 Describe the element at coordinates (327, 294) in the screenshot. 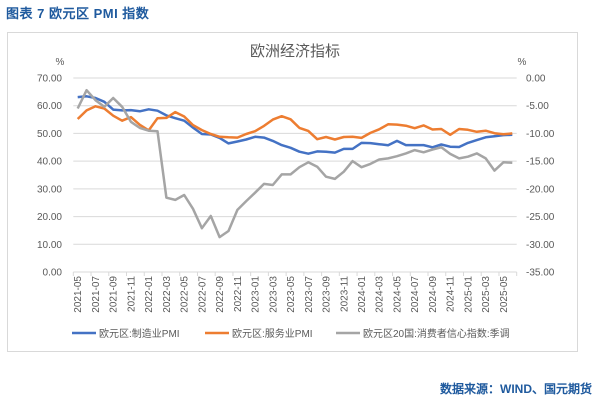

I see `x-tick-label: 2023-09` at that location.